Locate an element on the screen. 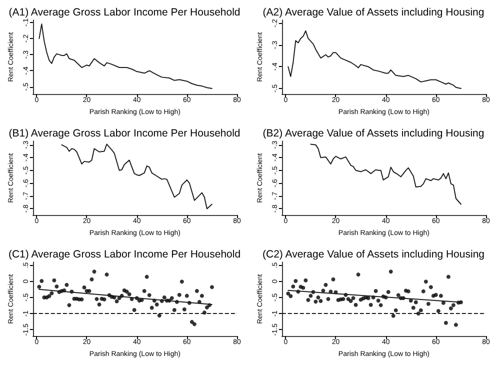  chart-title: (C2) Average Value of Assets including Housing is located at coordinates (373, 254).